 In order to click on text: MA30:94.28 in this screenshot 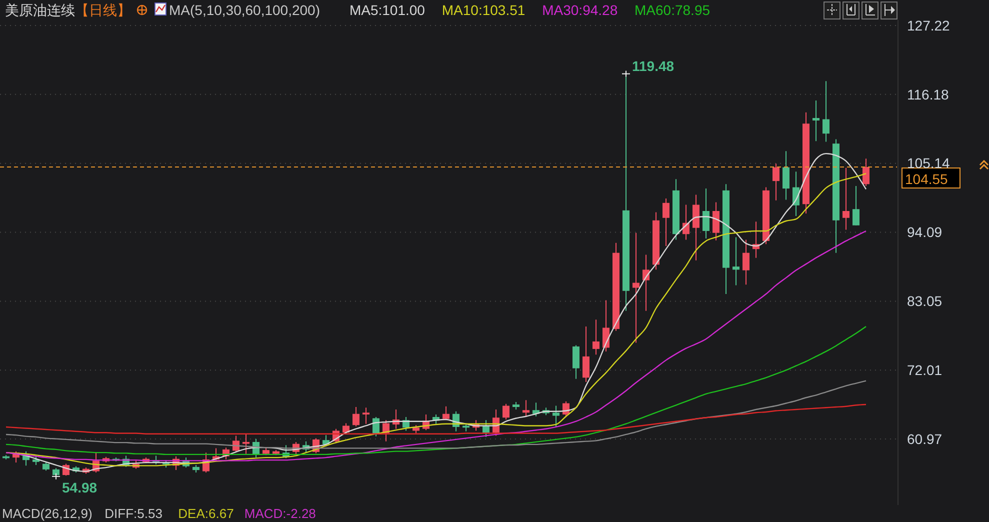, I will do `click(580, 10)`.